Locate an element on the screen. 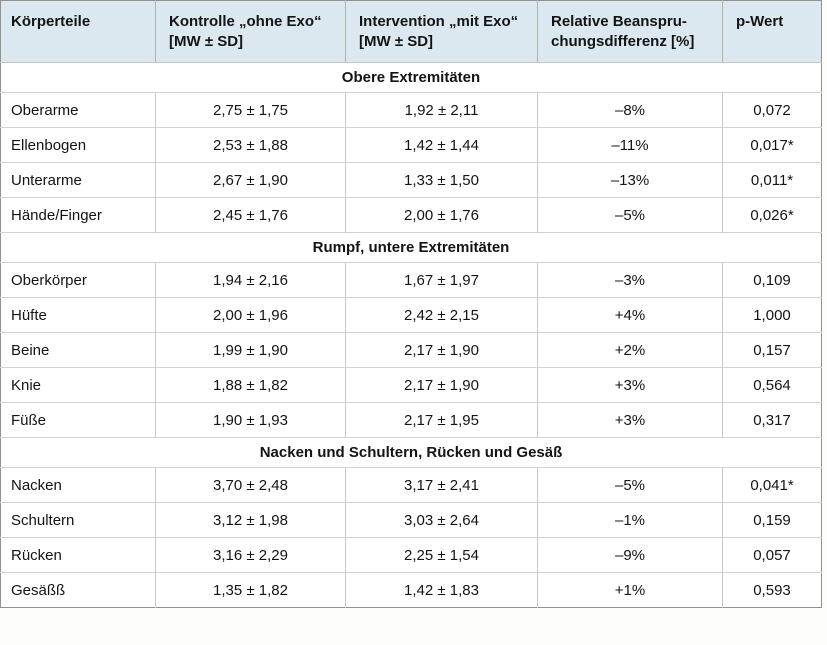 This screenshot has height=645, width=827. table-row: Rücken 3,16 ± 2,29 2,25 ± 1,54 –9% 0,057 is located at coordinates (411, 555).